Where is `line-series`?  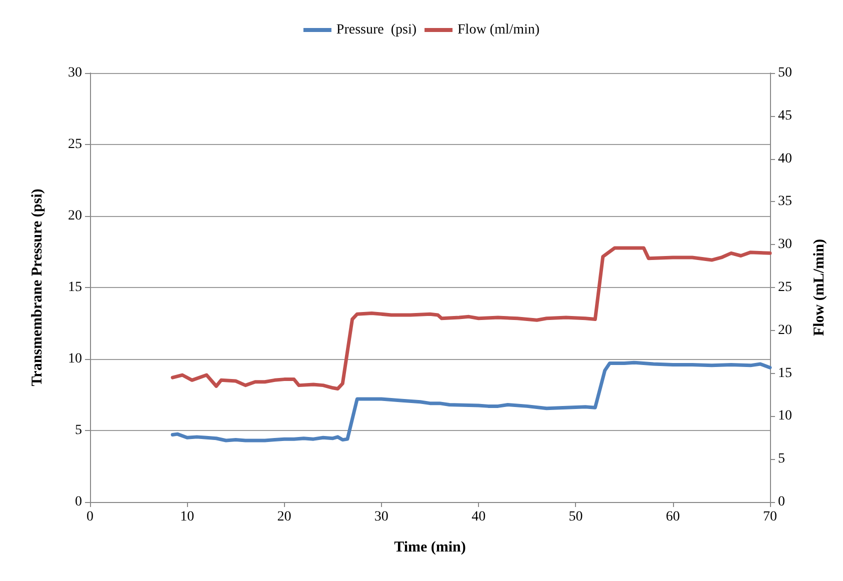 line-series is located at coordinates (471, 401).